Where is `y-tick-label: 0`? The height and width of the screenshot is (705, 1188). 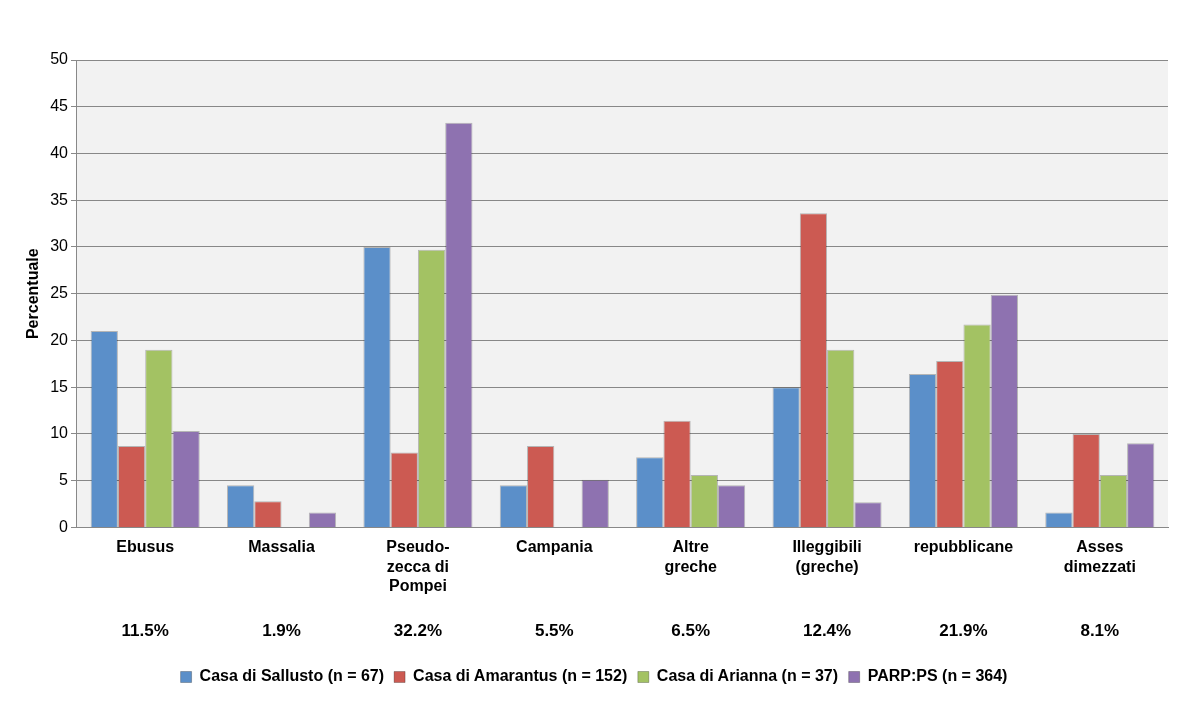 y-tick-label: 0 is located at coordinates (64, 526).